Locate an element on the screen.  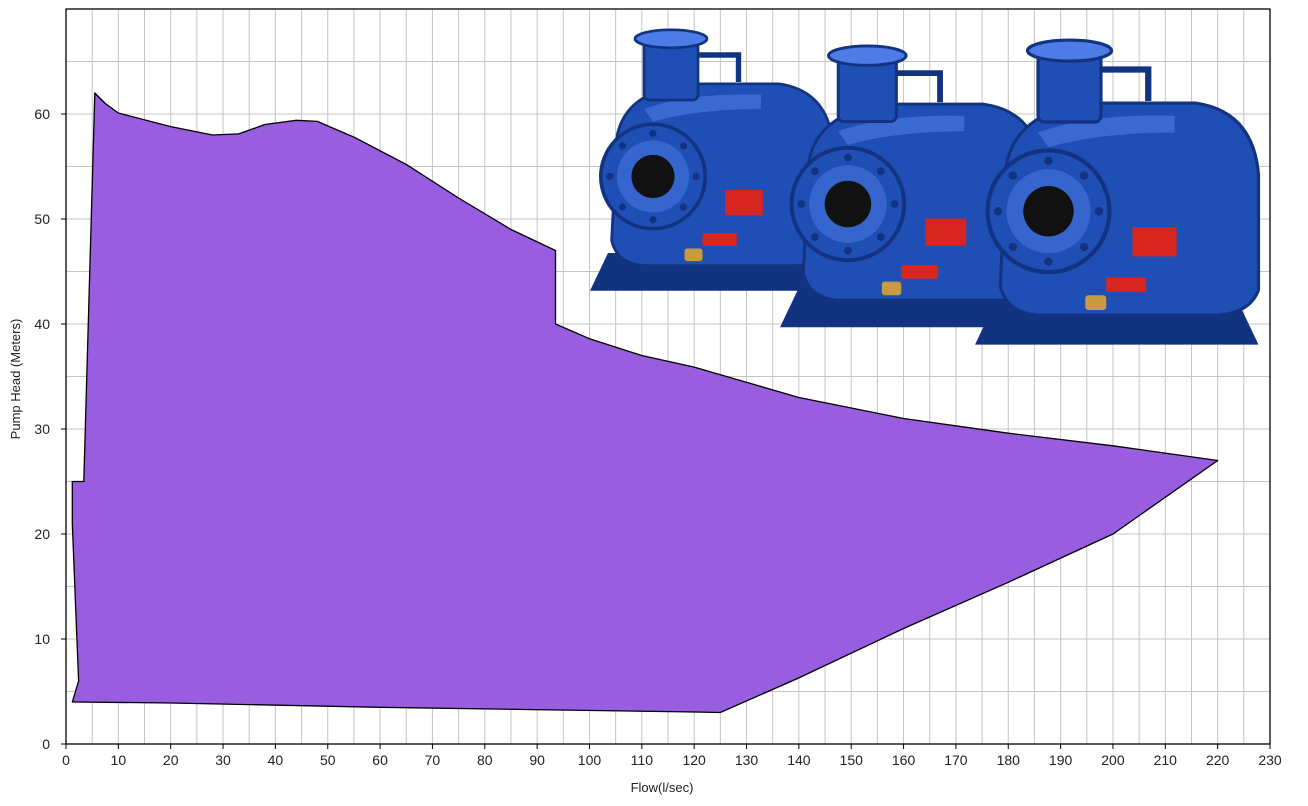
x-tick-label: 120 is located at coordinates (694, 760).